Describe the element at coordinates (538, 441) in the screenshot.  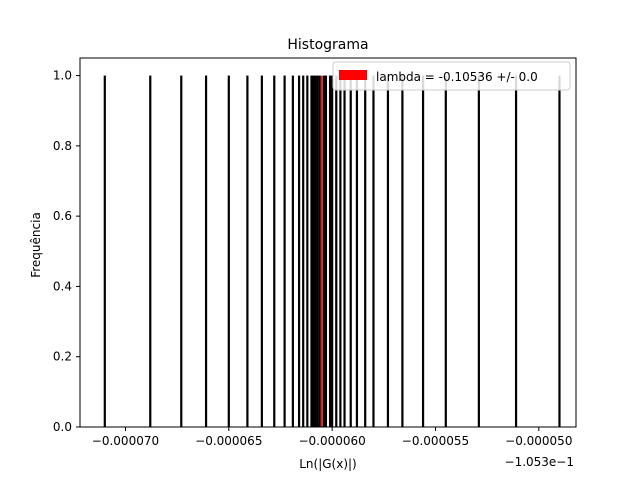
I see `x-tick-label: −0.000050` at that location.